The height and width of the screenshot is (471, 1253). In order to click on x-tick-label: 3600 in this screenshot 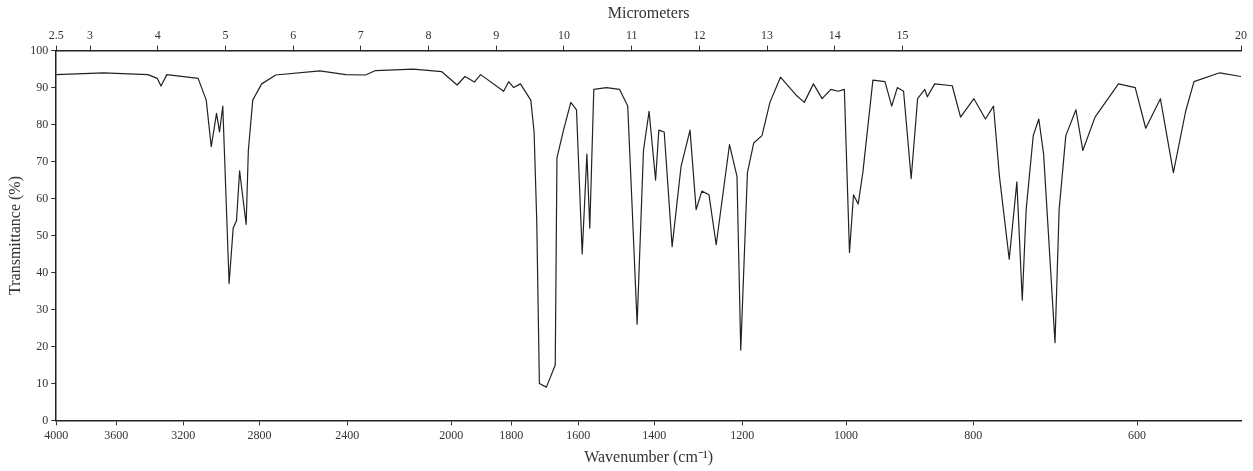, I will do `click(116, 434)`.